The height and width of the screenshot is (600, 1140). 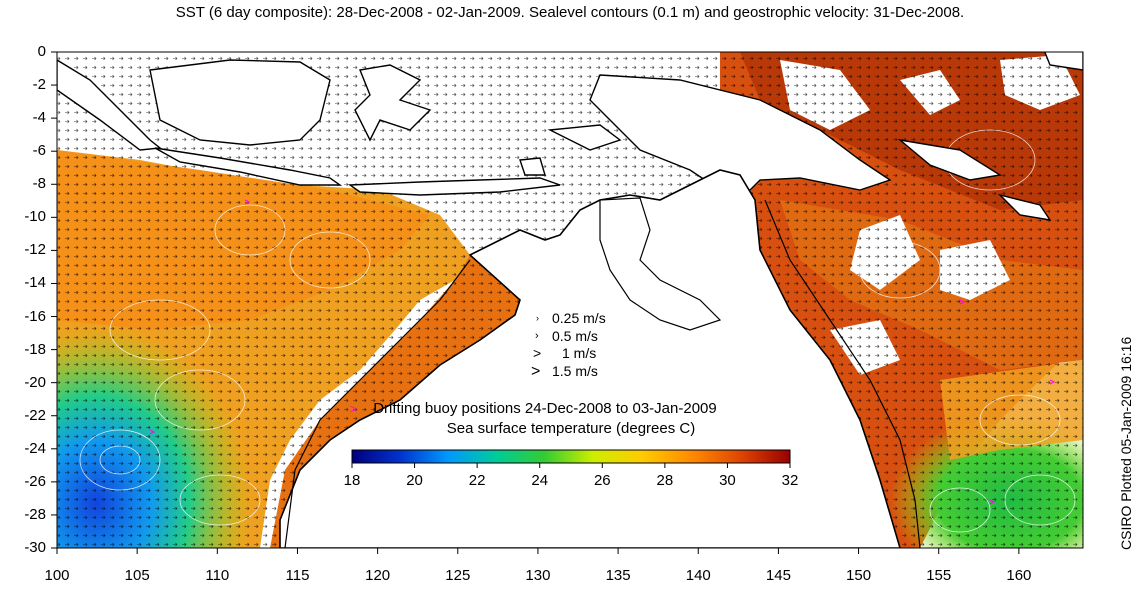 I want to click on velocity-legend-label: 0.5 m/s, so click(x=575, y=335).